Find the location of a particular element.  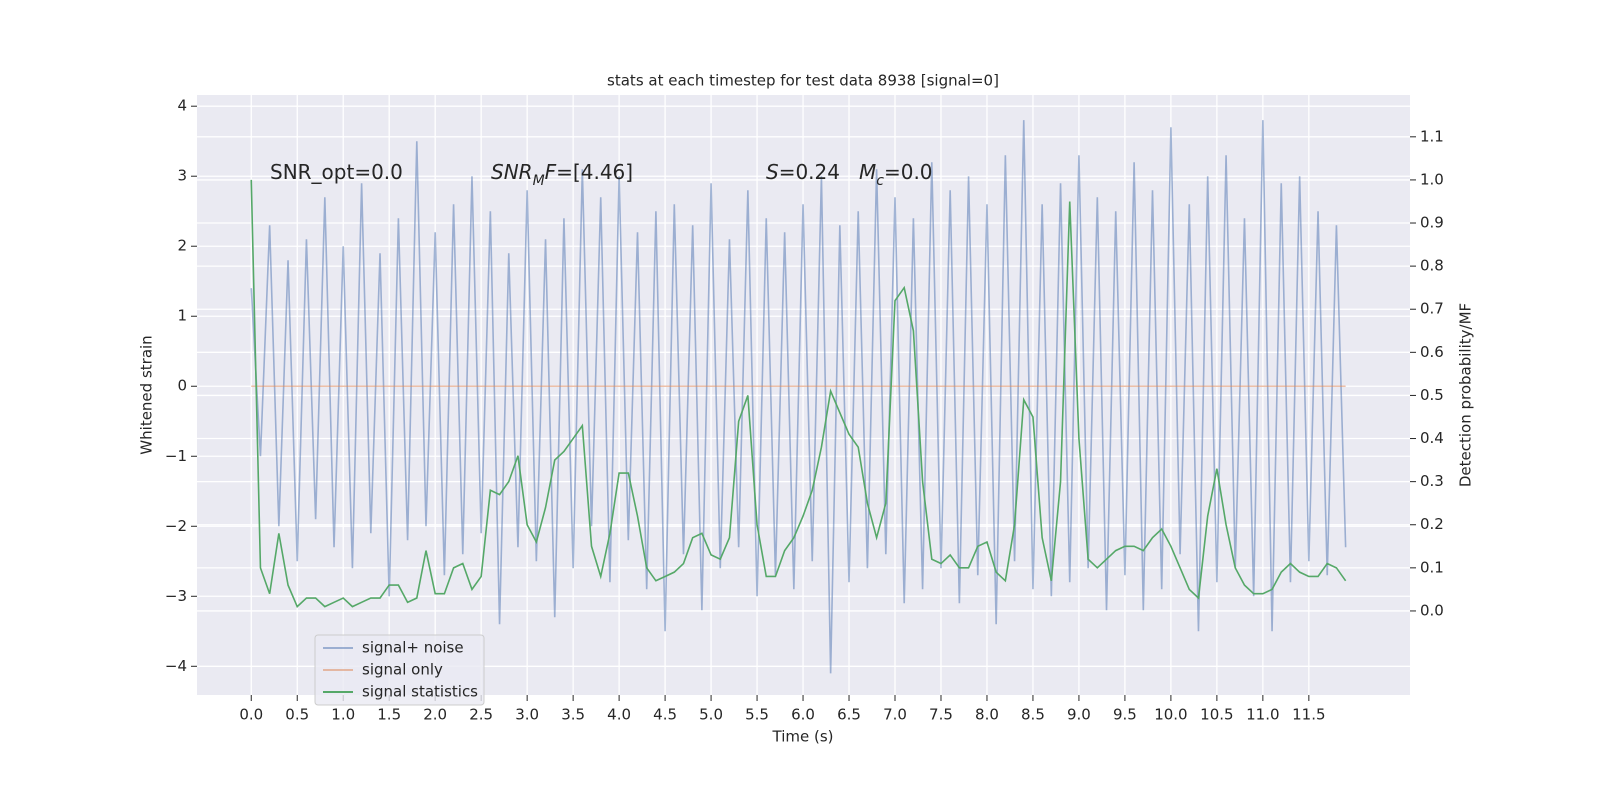

y2-tick-label: 0.8 is located at coordinates (1432, 266).